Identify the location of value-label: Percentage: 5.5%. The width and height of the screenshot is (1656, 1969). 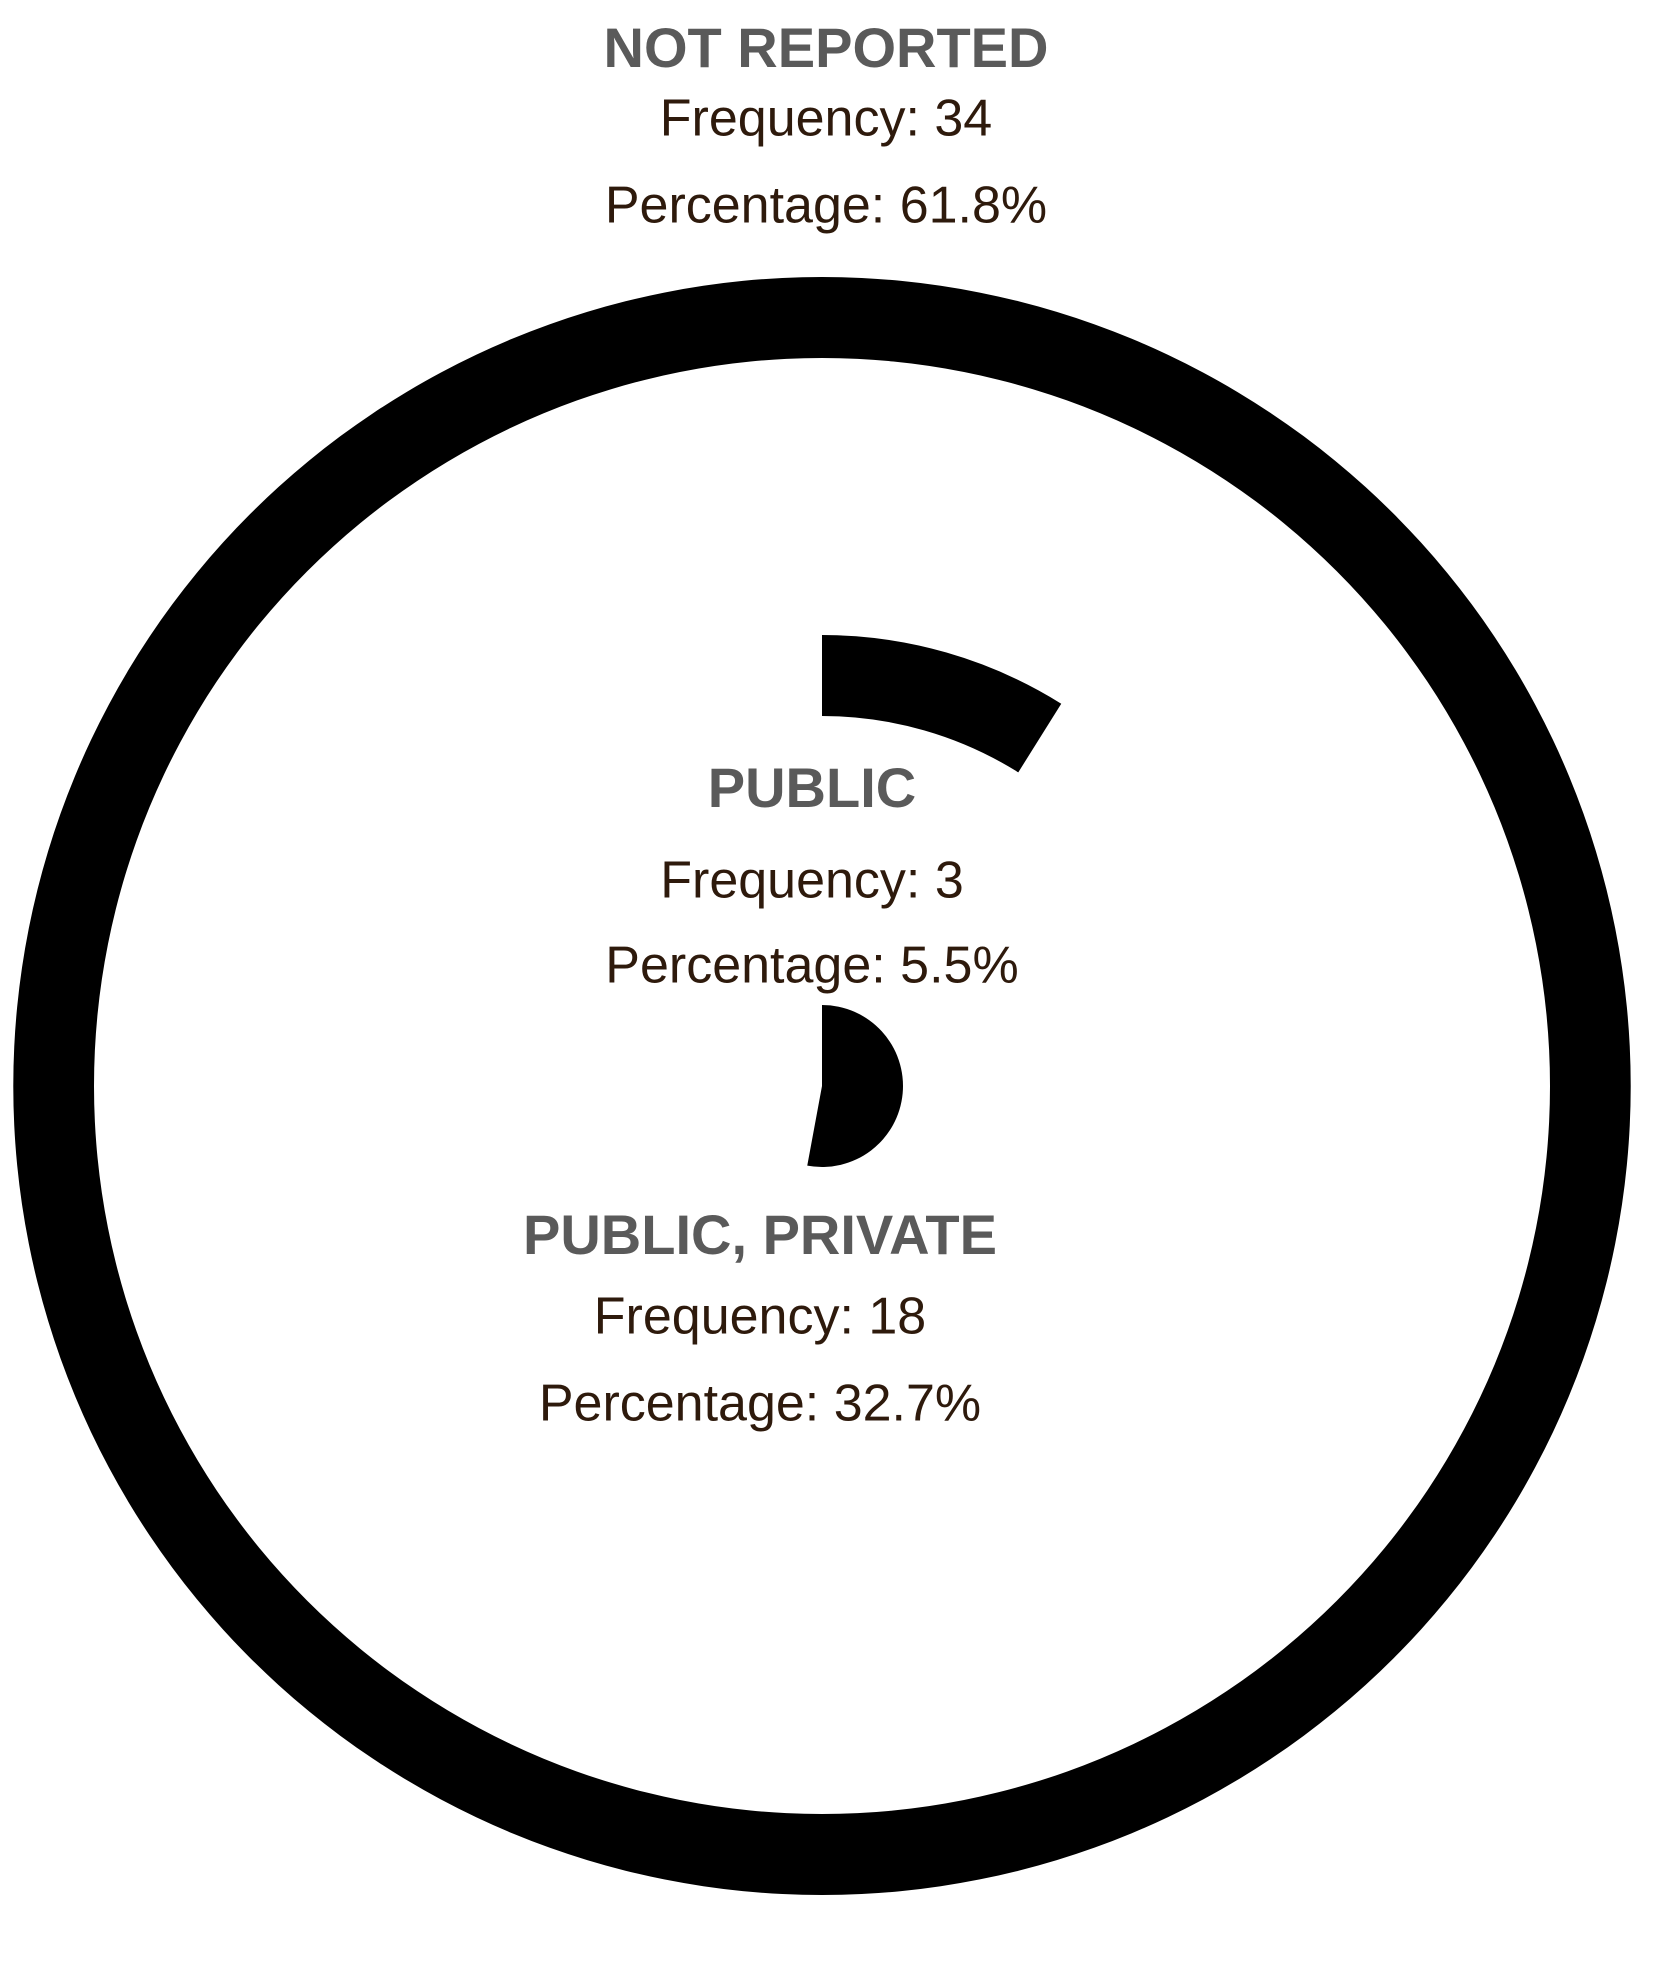
(811, 966).